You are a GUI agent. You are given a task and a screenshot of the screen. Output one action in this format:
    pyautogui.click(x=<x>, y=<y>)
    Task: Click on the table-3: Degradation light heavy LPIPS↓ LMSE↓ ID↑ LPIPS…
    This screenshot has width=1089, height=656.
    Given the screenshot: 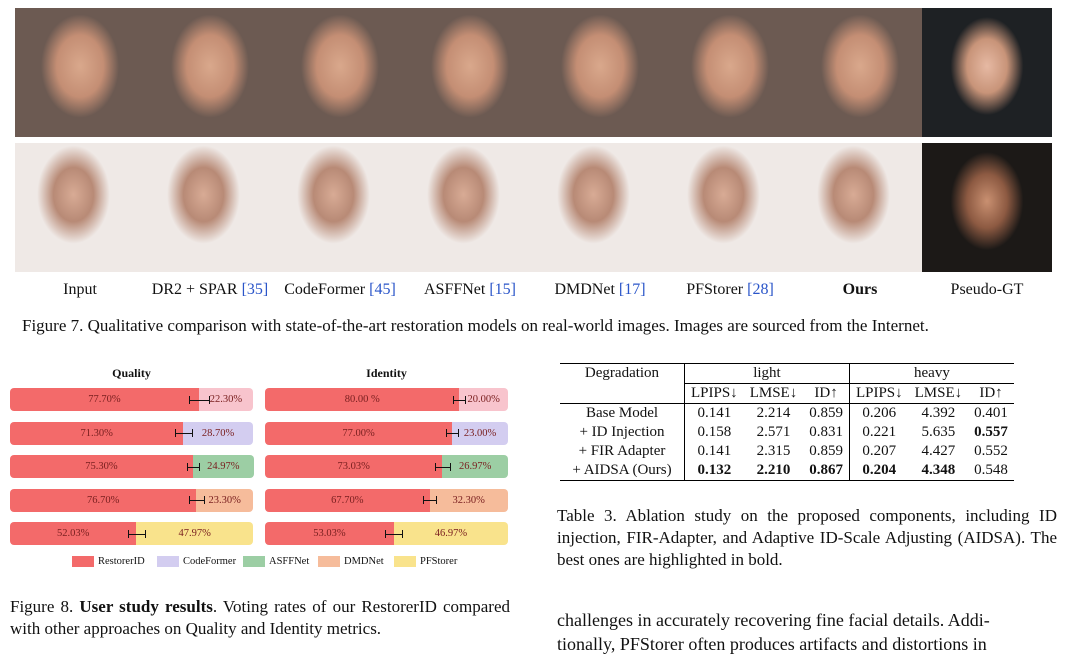 What is the action you would take?
    pyautogui.click(x=787, y=422)
    